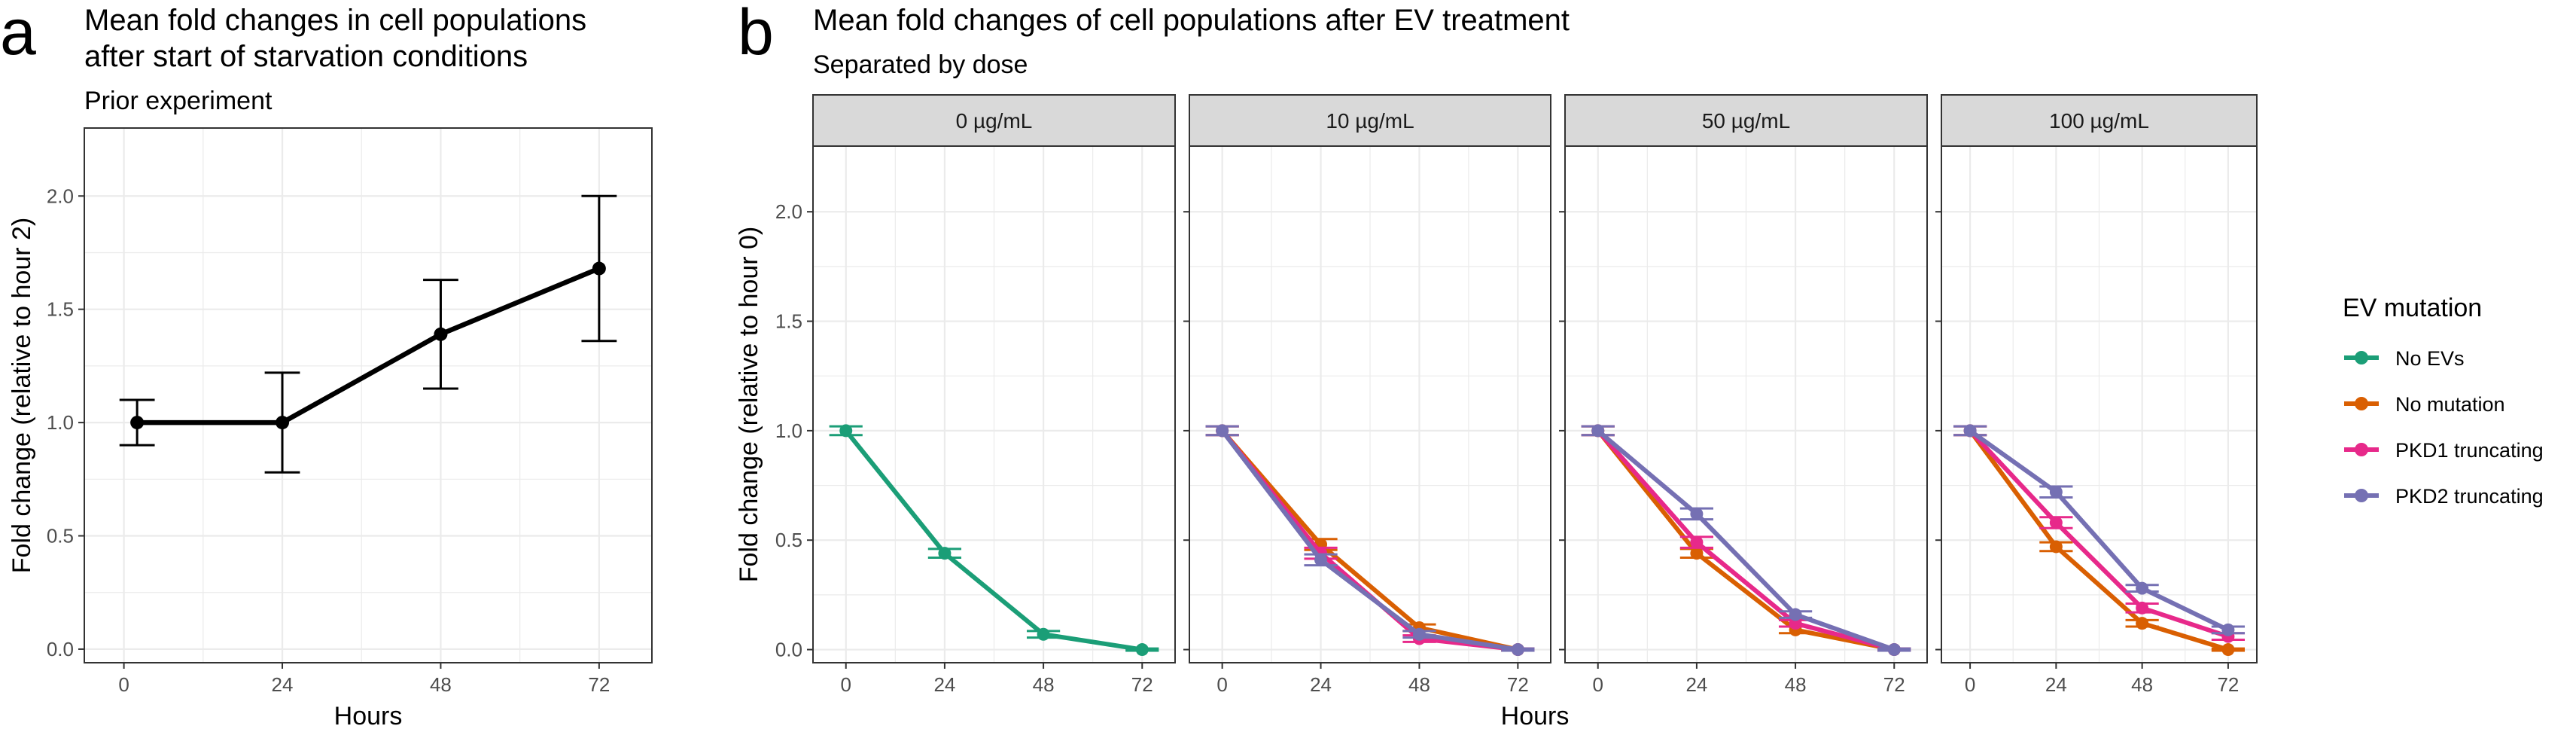 This screenshot has width=2576, height=729. Describe the element at coordinates (599, 684) in the screenshot. I see `panel-a-x-tick-label: 72` at that location.